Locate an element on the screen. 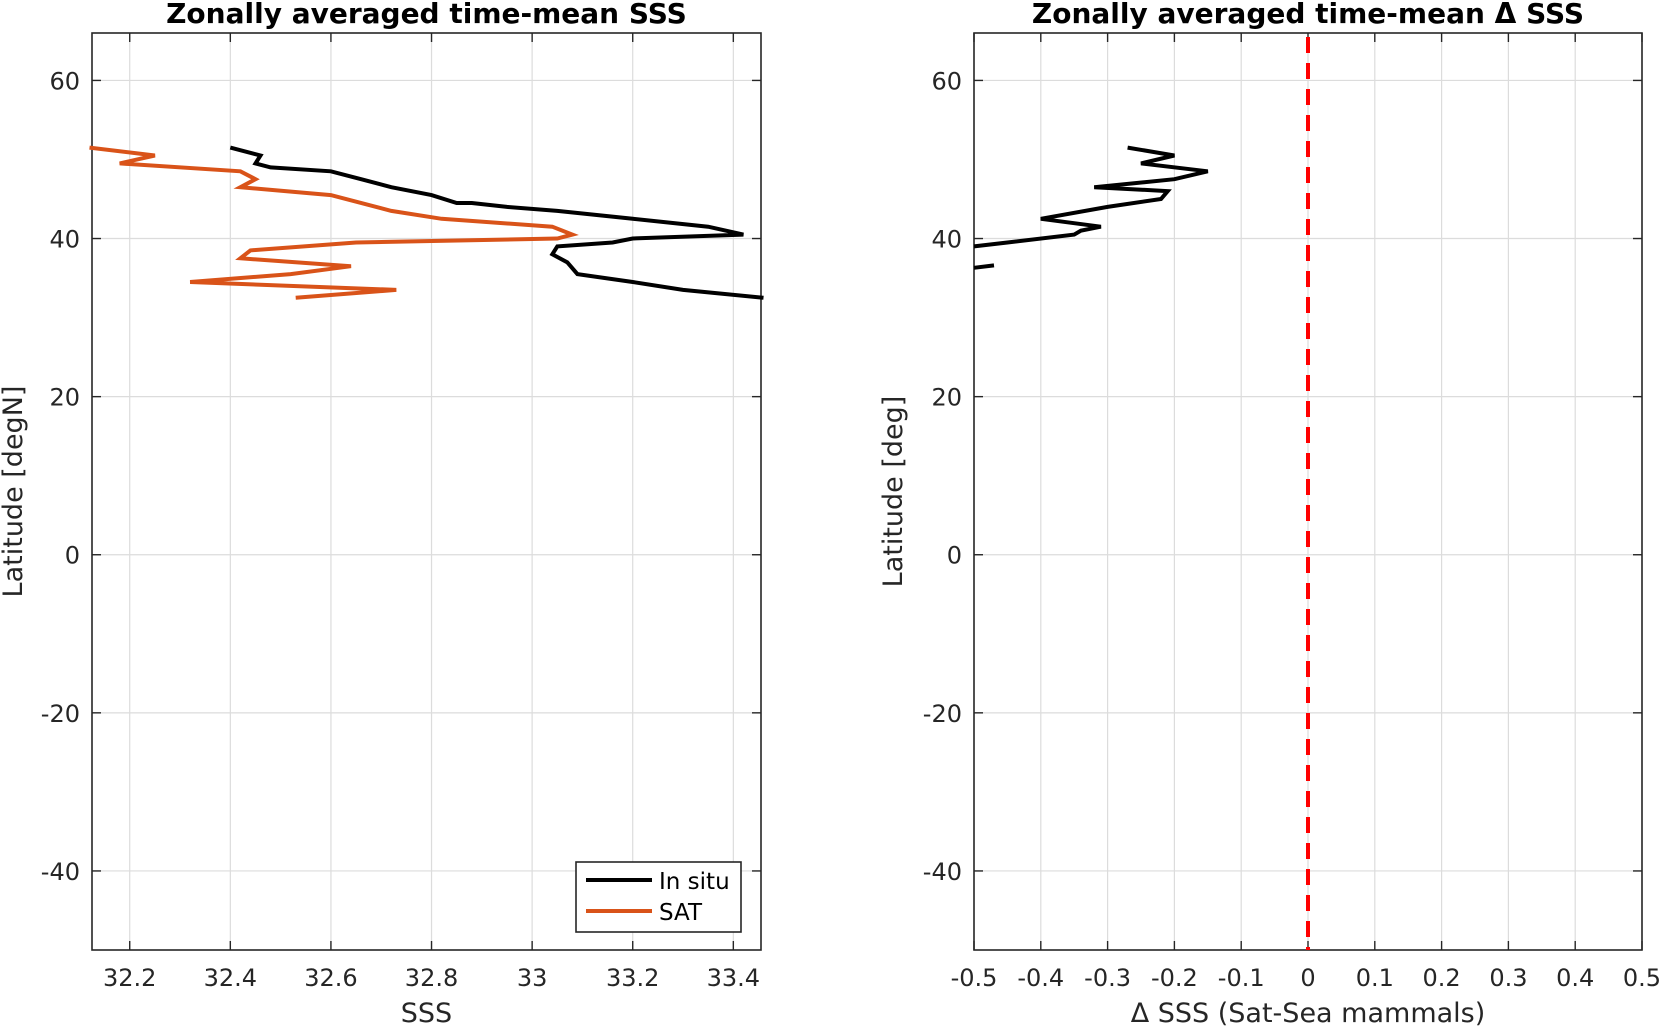  right-x-tick-label-5: 0 is located at coordinates (1307, 978).